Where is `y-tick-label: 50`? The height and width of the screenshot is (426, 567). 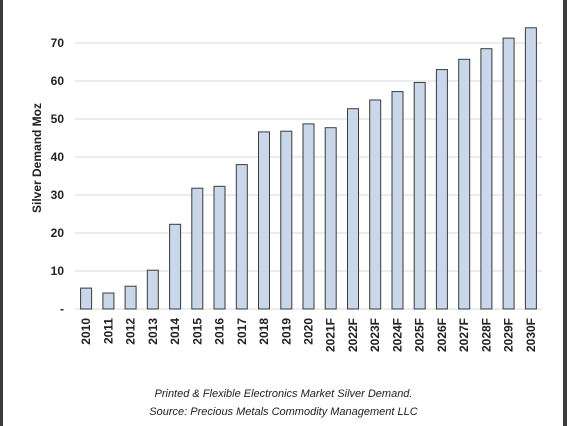 y-tick-label: 50 is located at coordinates (58, 119).